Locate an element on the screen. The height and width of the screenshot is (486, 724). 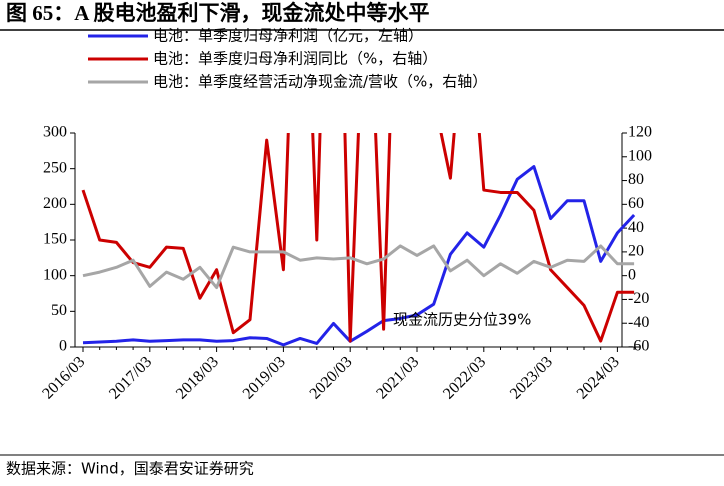
y-tick-label: 250 is located at coordinates (55, 167).